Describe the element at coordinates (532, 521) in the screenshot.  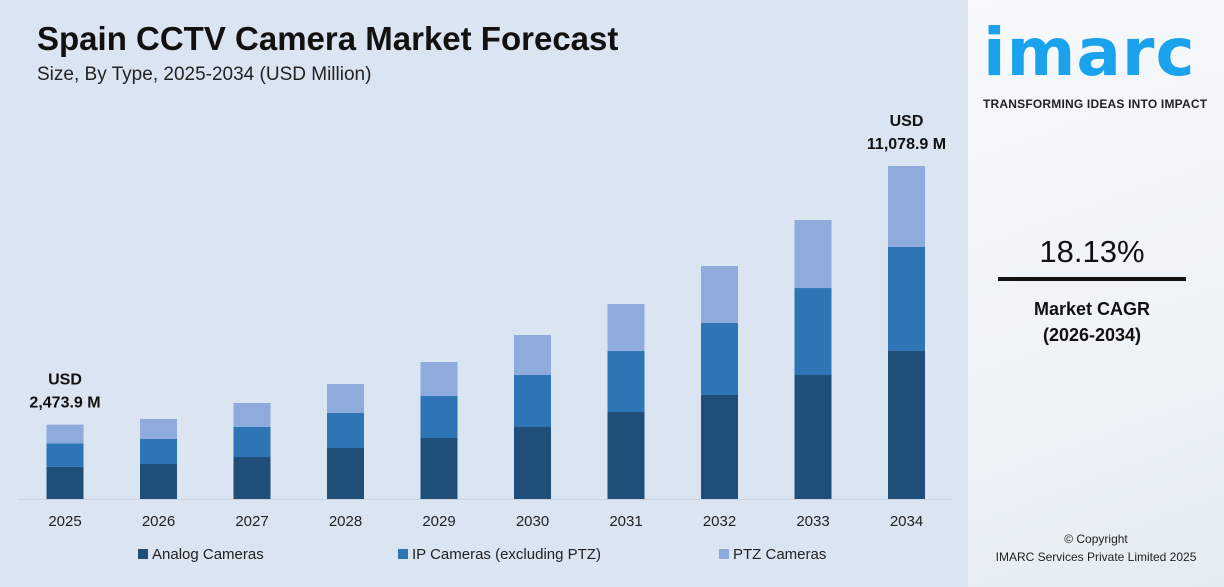
I see `x-tick-label: 2030` at that location.